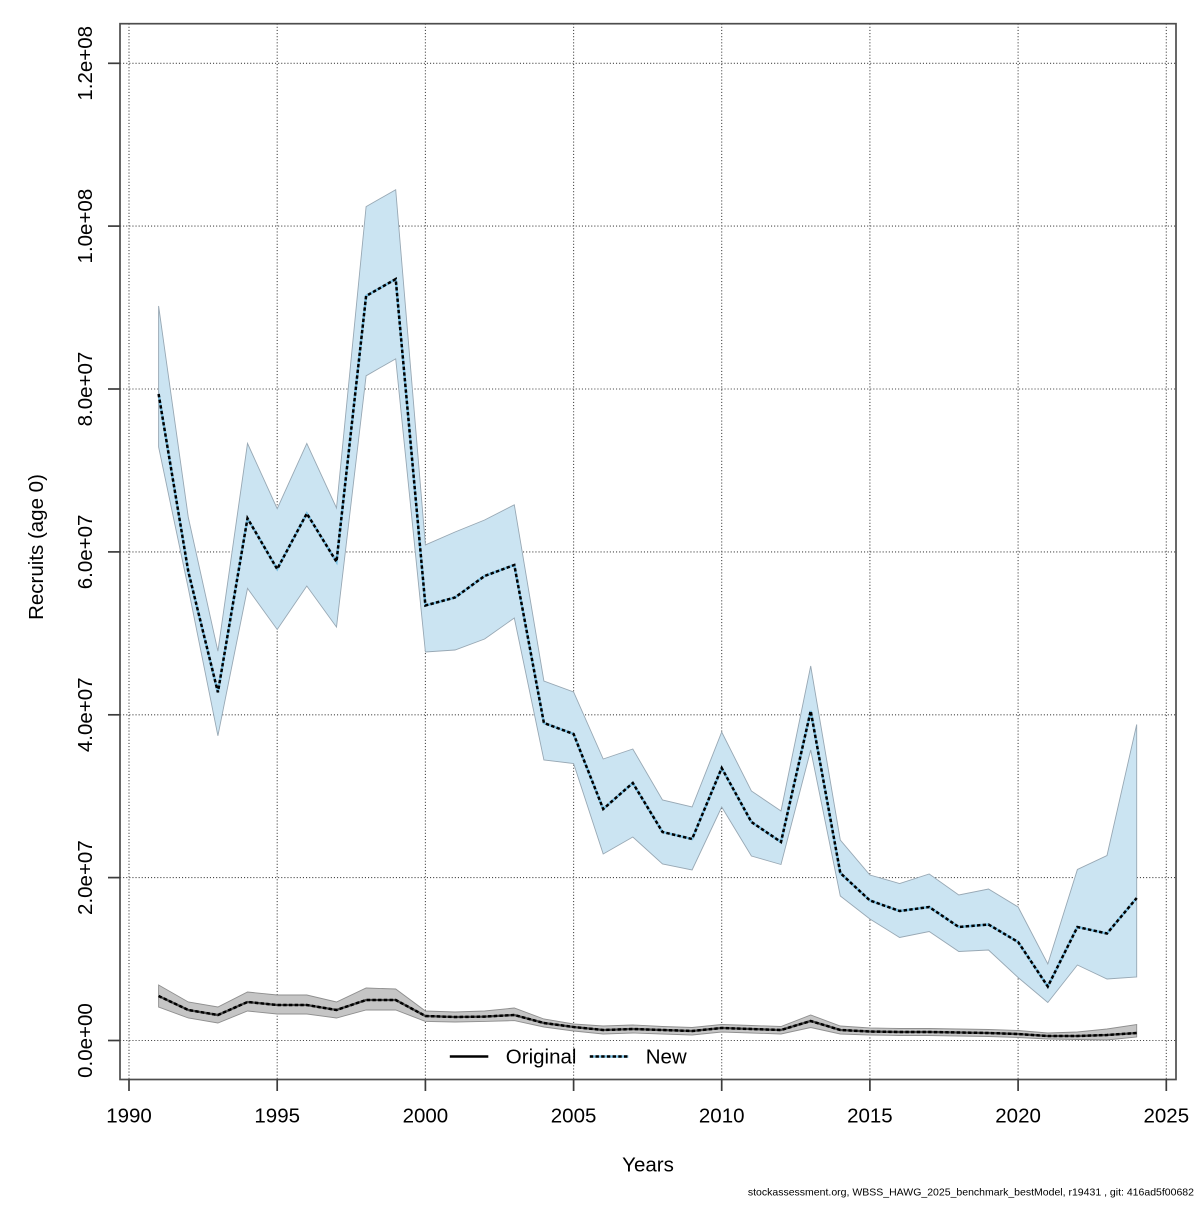  Describe the element at coordinates (85, 552) in the screenshot. I see `svg-text: 6.0e+07` at that location.